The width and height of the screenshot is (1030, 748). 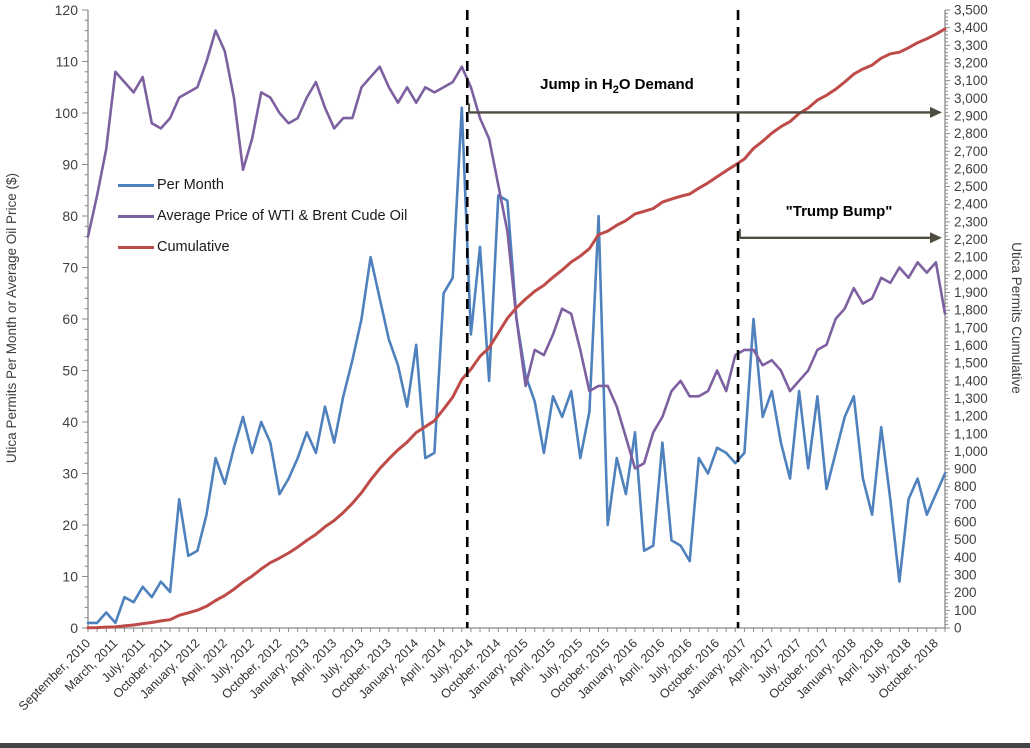 I want to click on right-tick-label: 2,600, so click(x=971, y=168).